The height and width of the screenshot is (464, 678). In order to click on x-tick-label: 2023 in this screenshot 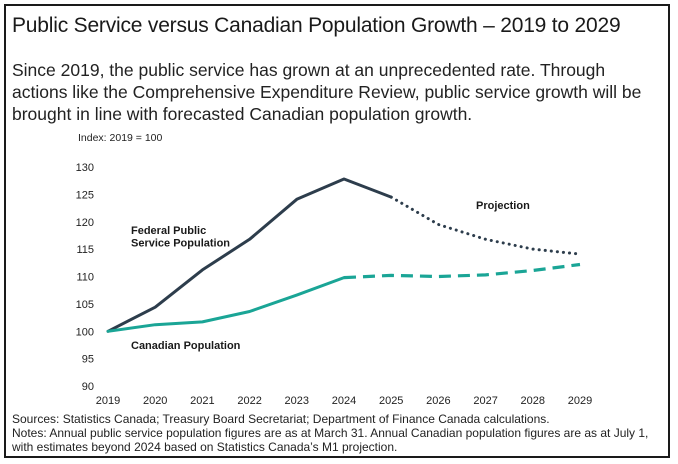, I will do `click(297, 401)`.